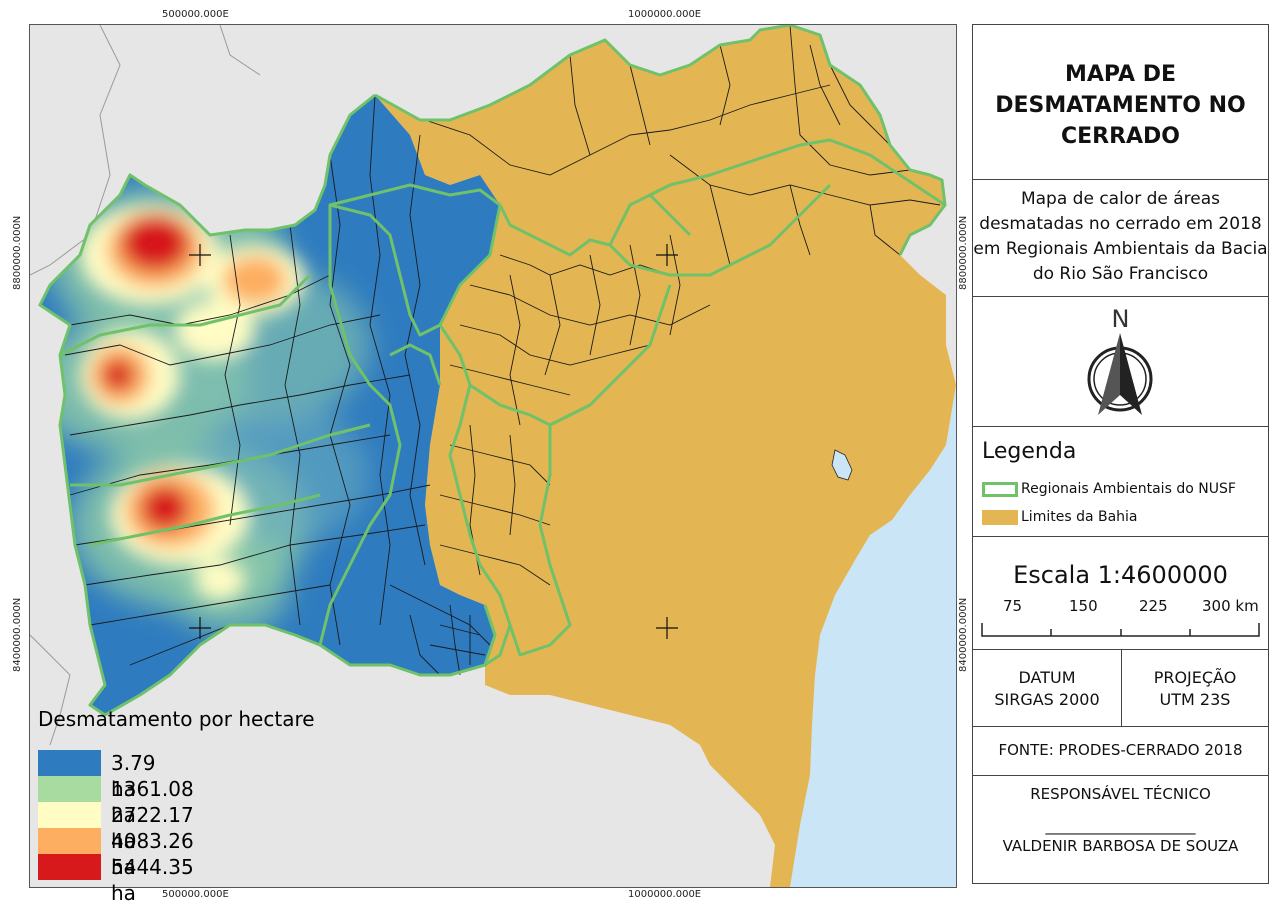 The width and height of the screenshot is (1280, 906). Describe the element at coordinates (1120, 593) in the screenshot. I see `scale-panel: Escala 1:4600000 75 150 225 300 km` at that location.